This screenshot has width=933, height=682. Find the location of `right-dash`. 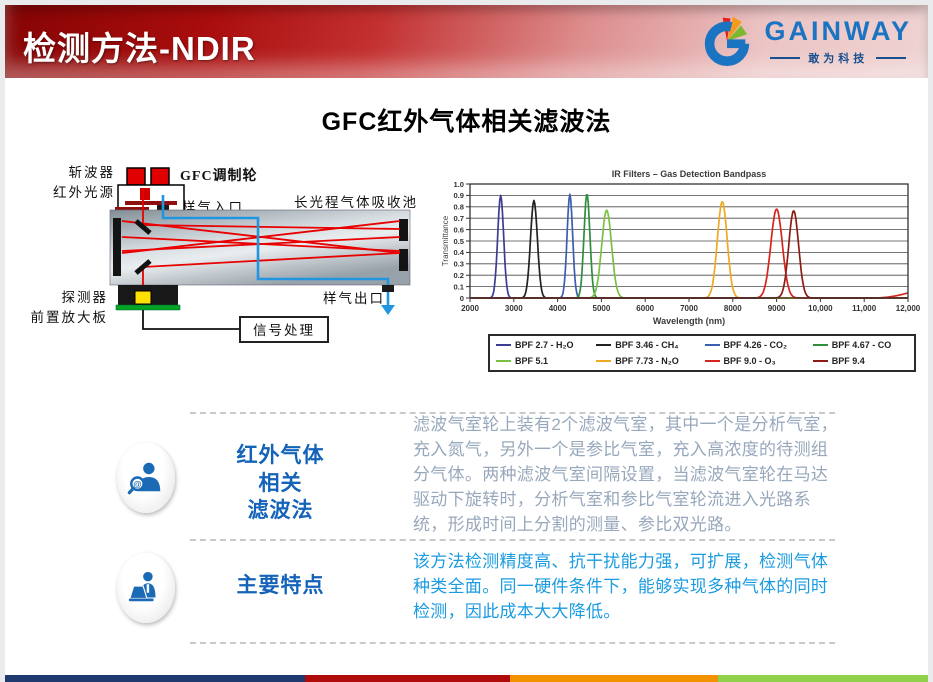

right-dash is located at coordinates (891, 58).